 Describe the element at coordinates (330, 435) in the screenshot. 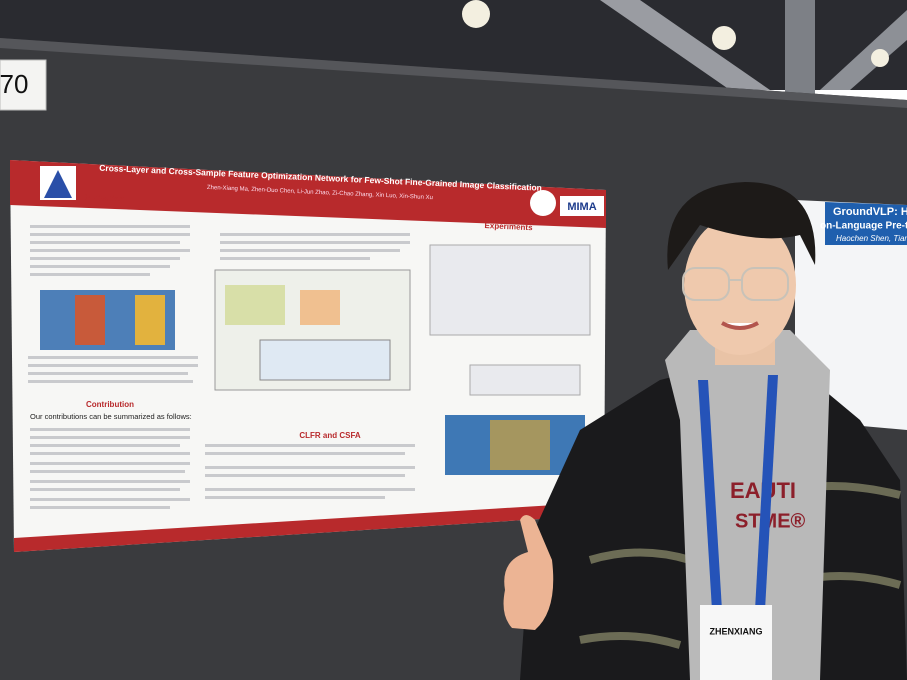

I see `section-heading: CLFR and CSFA` at that location.